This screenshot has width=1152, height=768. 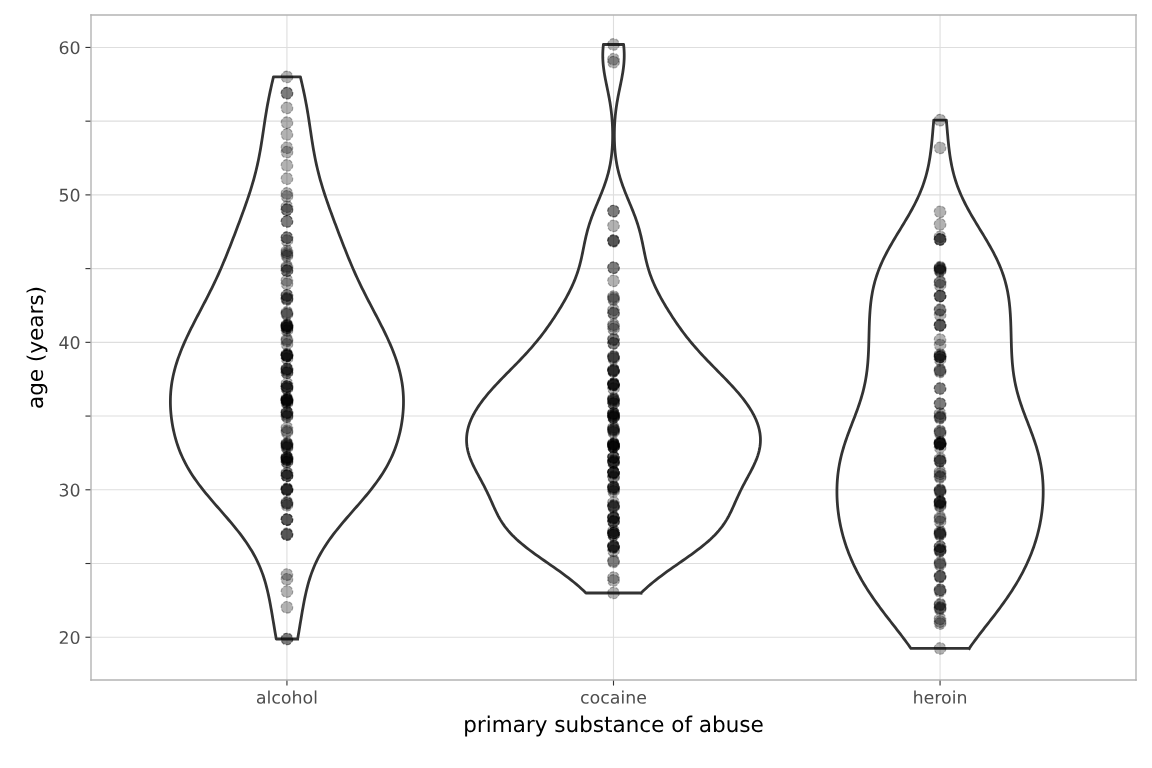 What do you see at coordinates (69, 490) in the screenshot?
I see `y-tick-label: 30` at bounding box center [69, 490].